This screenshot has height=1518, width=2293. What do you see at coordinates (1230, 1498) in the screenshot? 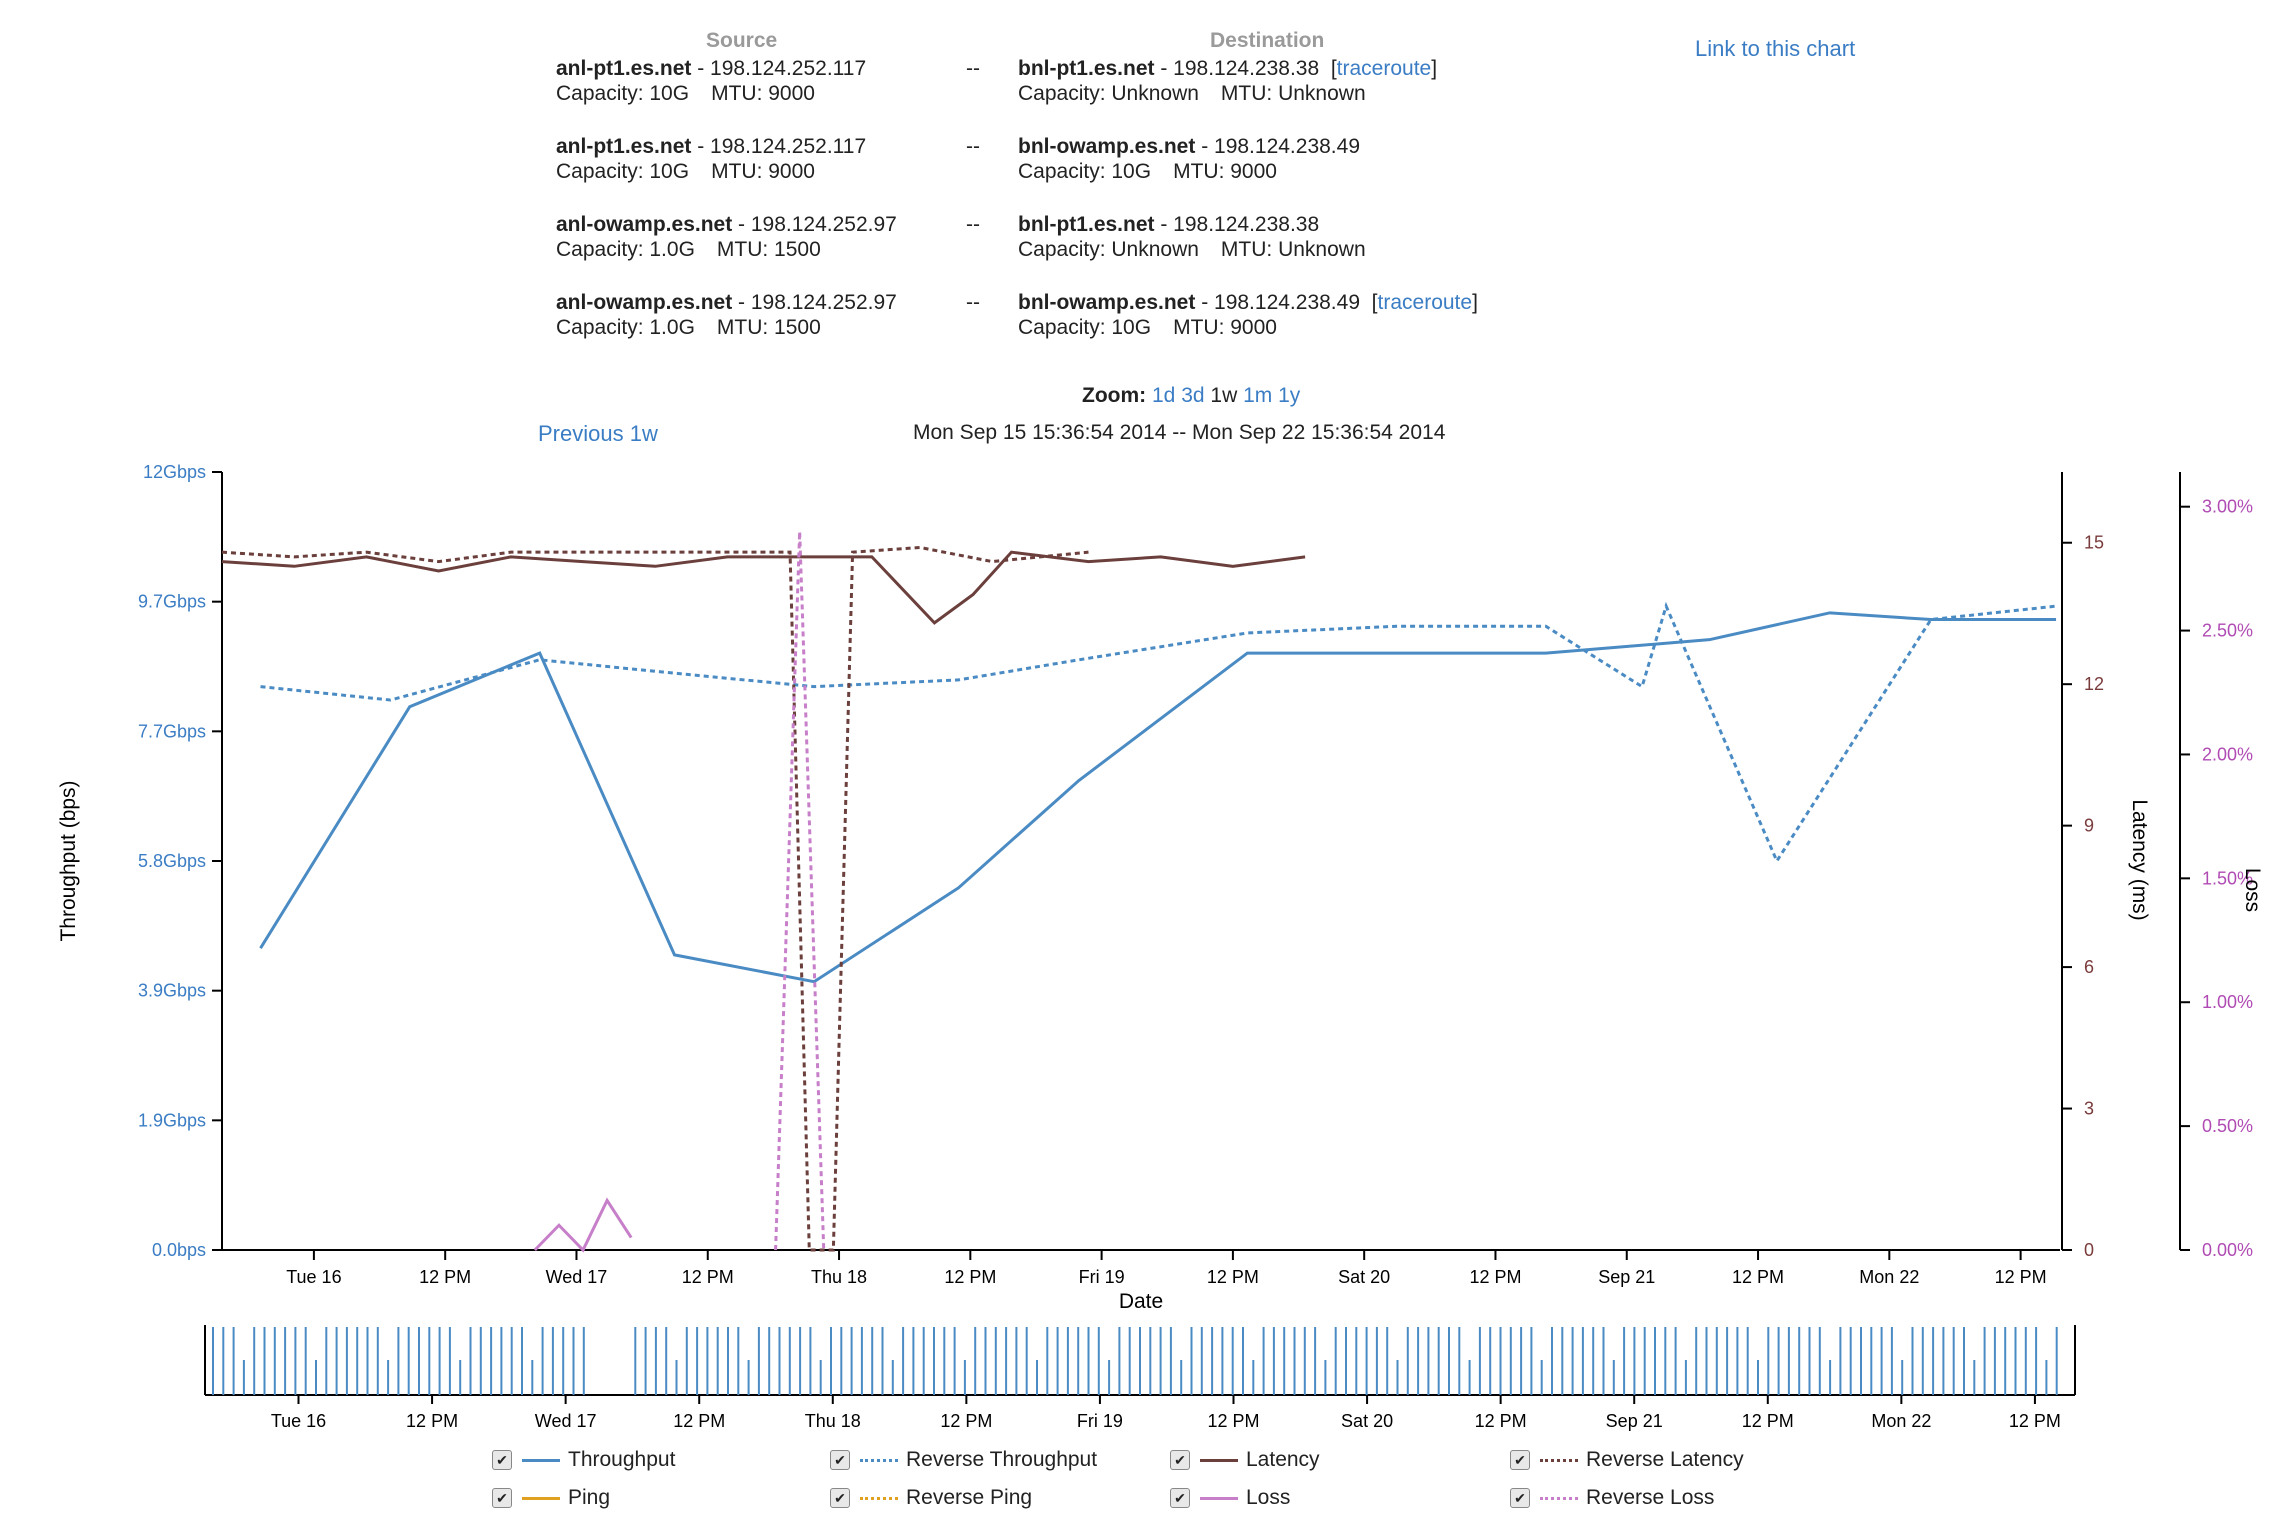
I see `legend-item: ✔ Loss` at bounding box center [1230, 1498].